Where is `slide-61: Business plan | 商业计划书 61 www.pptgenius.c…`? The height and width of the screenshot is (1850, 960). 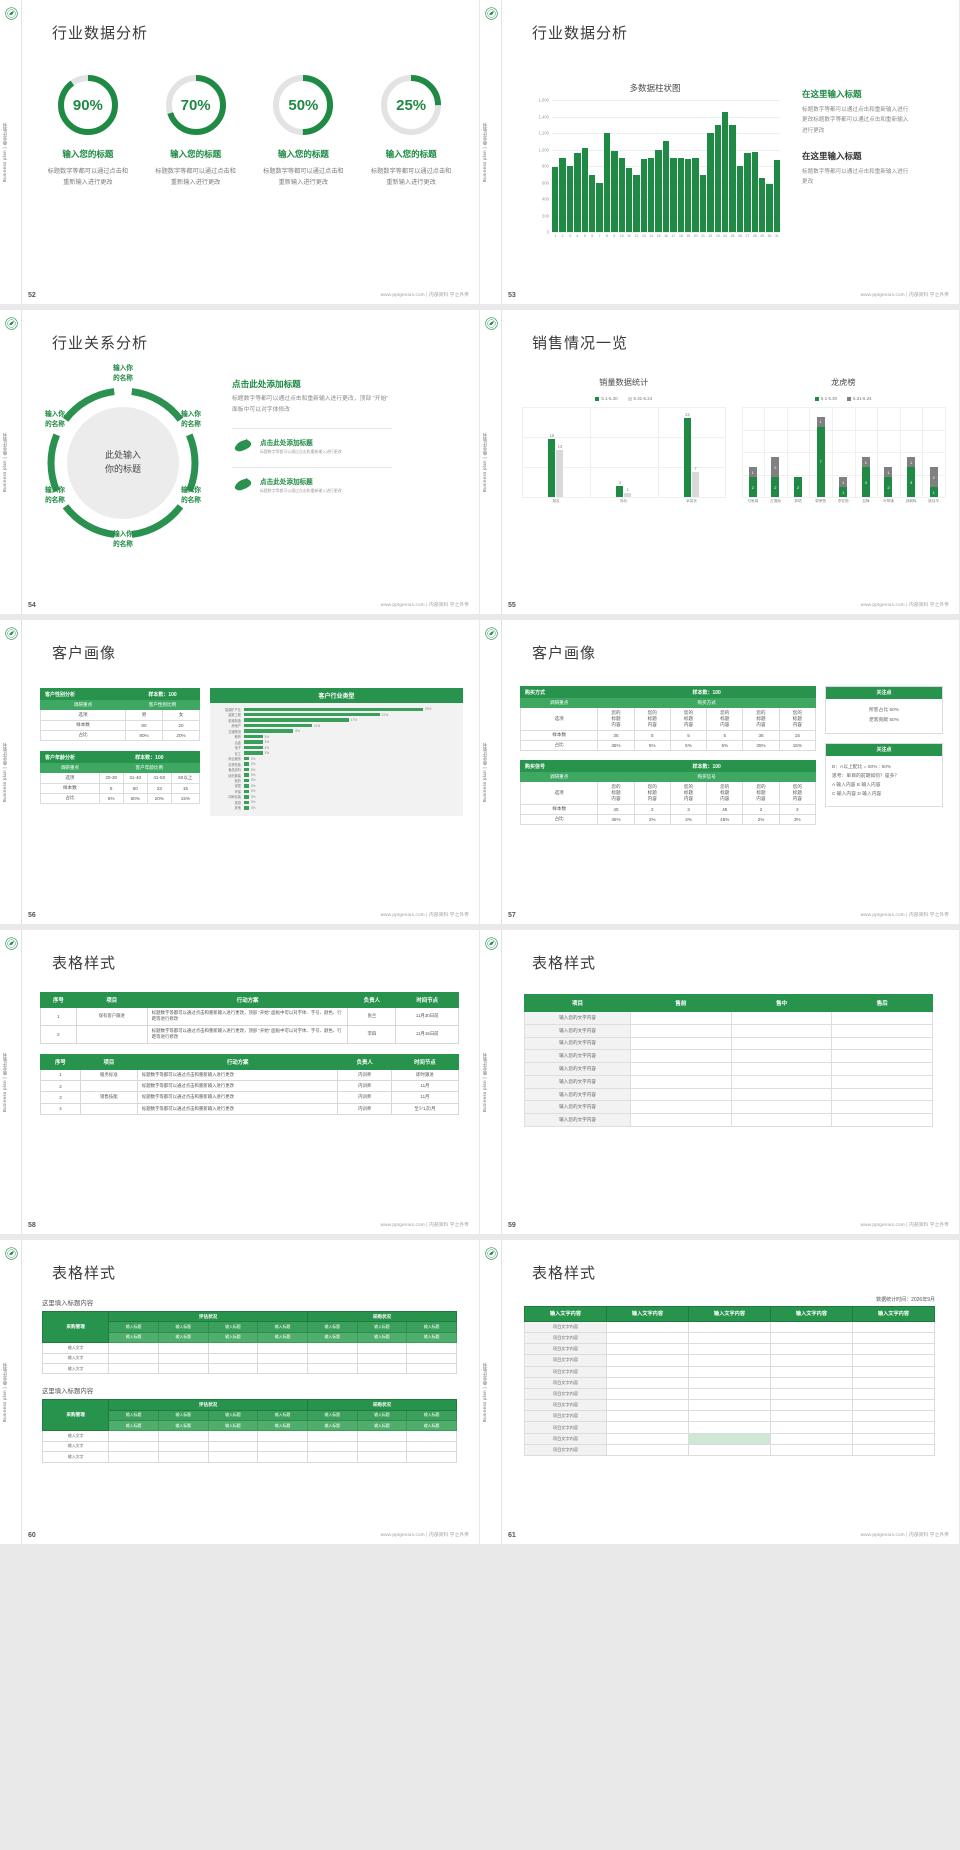 slide-61: Business plan | 商业计划书 61 www.pptgenius.c… is located at coordinates (720, 1395).